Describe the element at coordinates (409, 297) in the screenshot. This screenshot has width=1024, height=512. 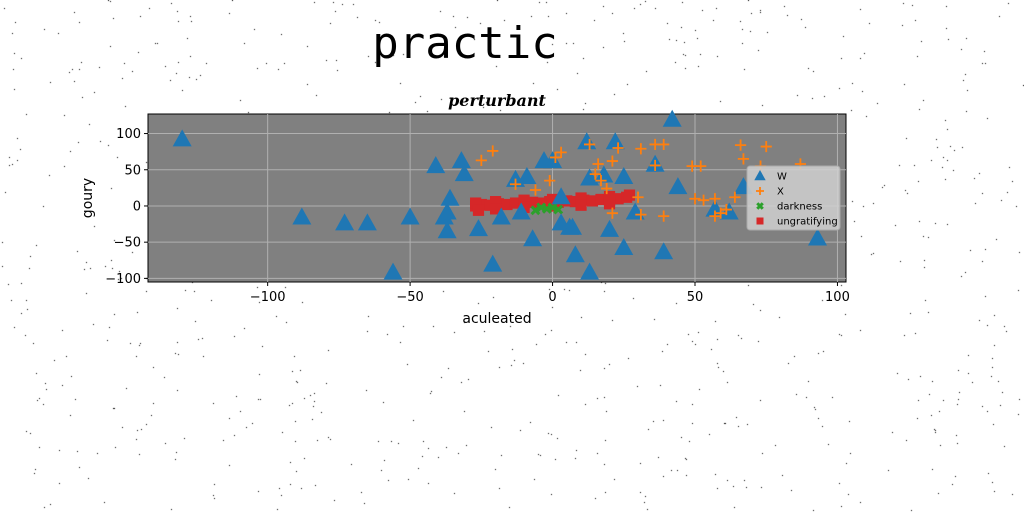
I see `x-tick-label: −50` at that location.